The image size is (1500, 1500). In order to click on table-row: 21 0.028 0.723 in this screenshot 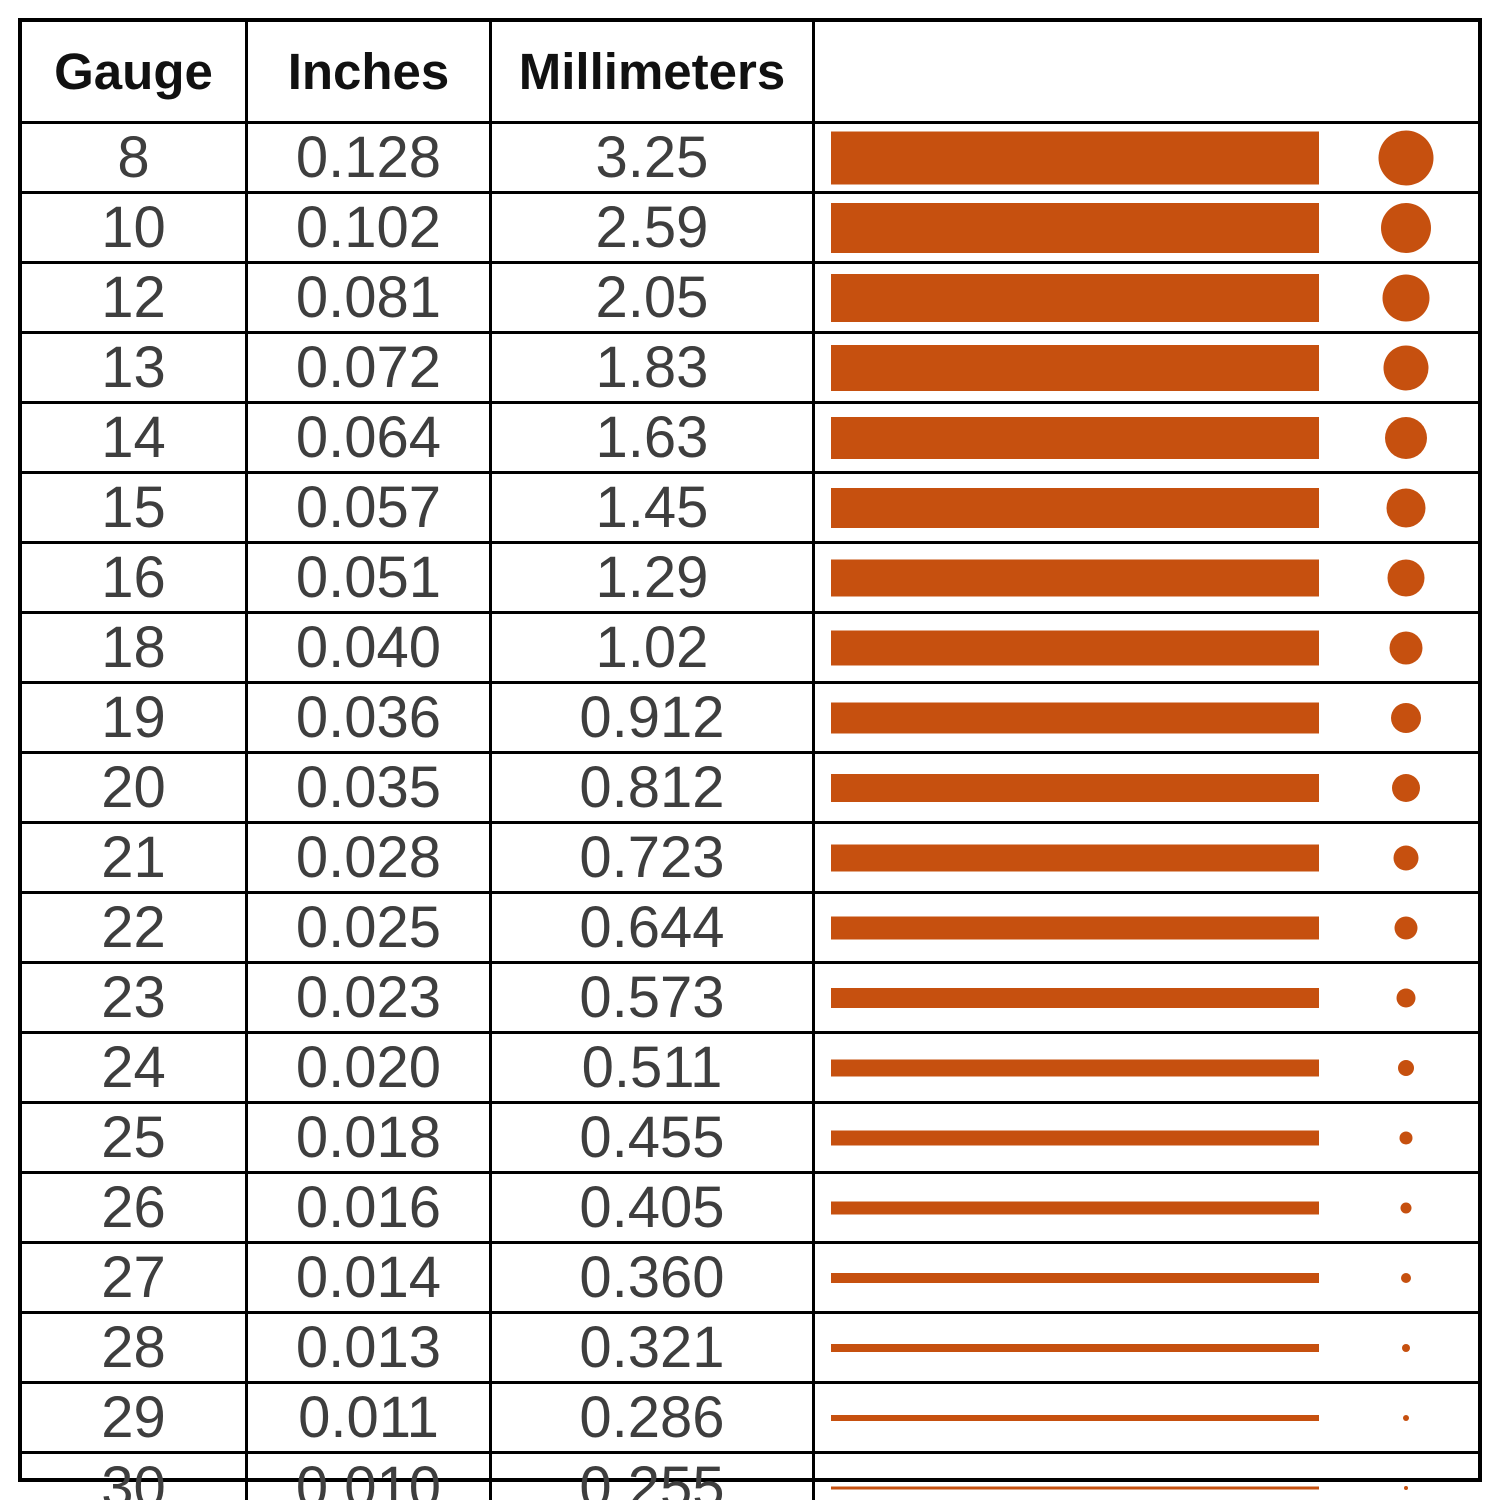, I will do `click(750, 859)`.